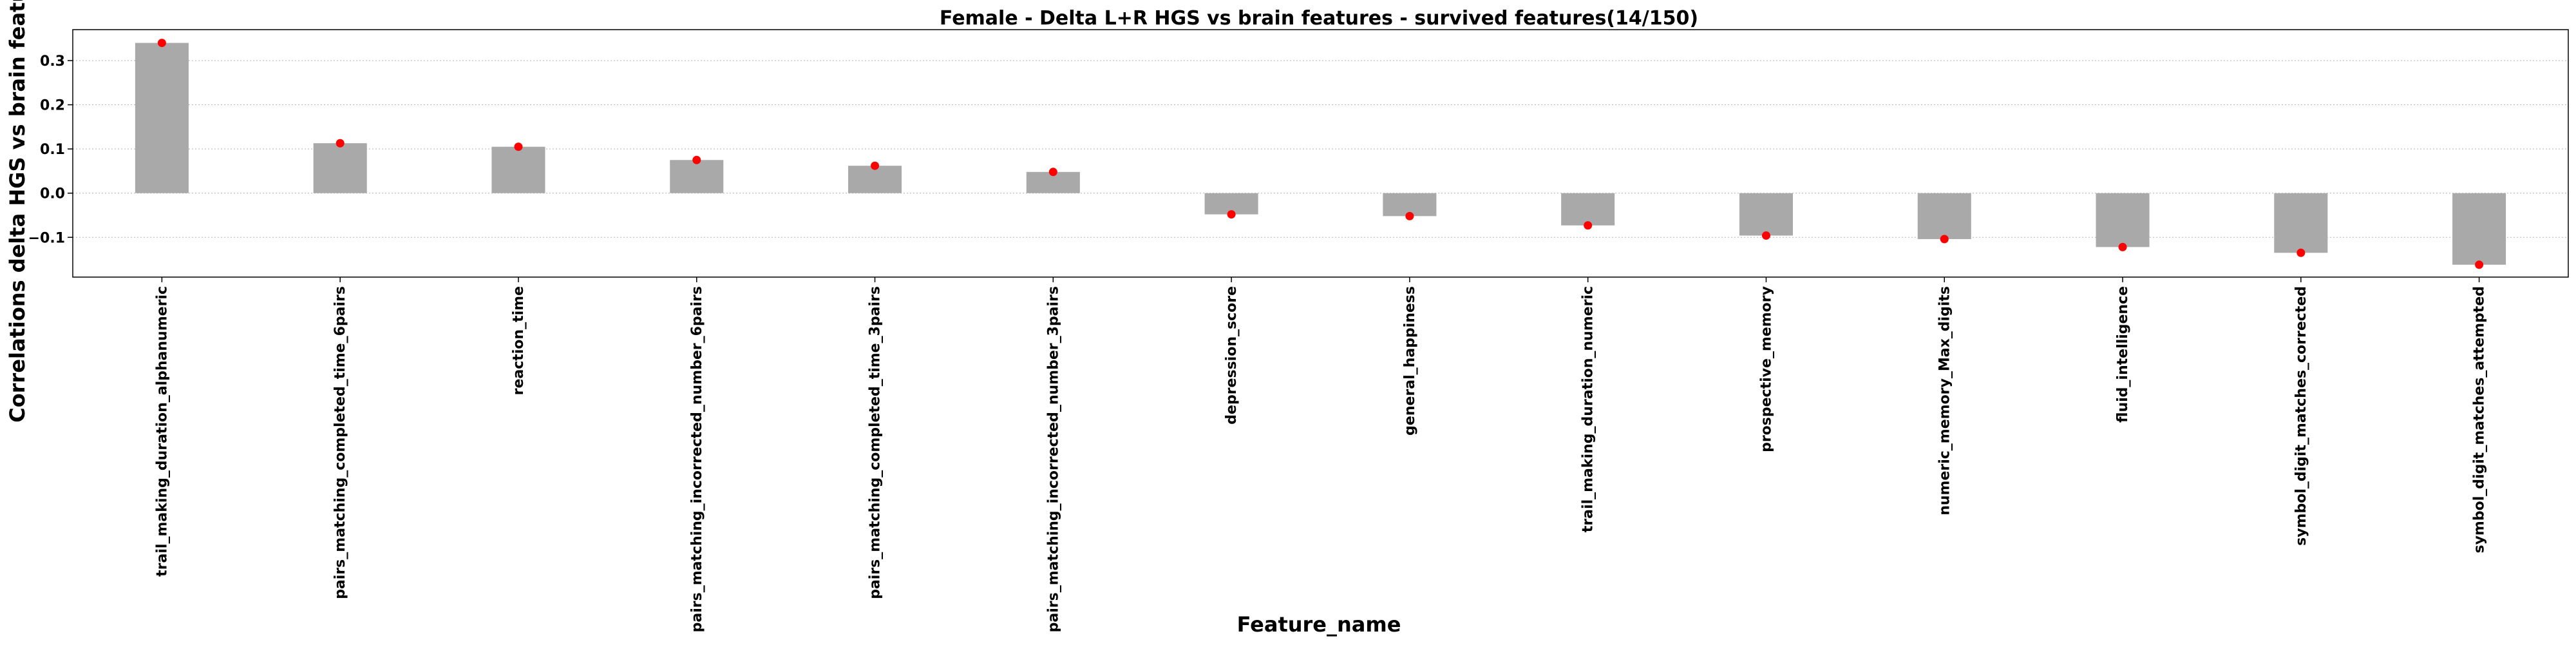 This screenshot has height=647, width=2576. What do you see at coordinates (876, 442) in the screenshot?
I see `x-tick-label: pairs_matching_completed_time_3pairs` at bounding box center [876, 442].